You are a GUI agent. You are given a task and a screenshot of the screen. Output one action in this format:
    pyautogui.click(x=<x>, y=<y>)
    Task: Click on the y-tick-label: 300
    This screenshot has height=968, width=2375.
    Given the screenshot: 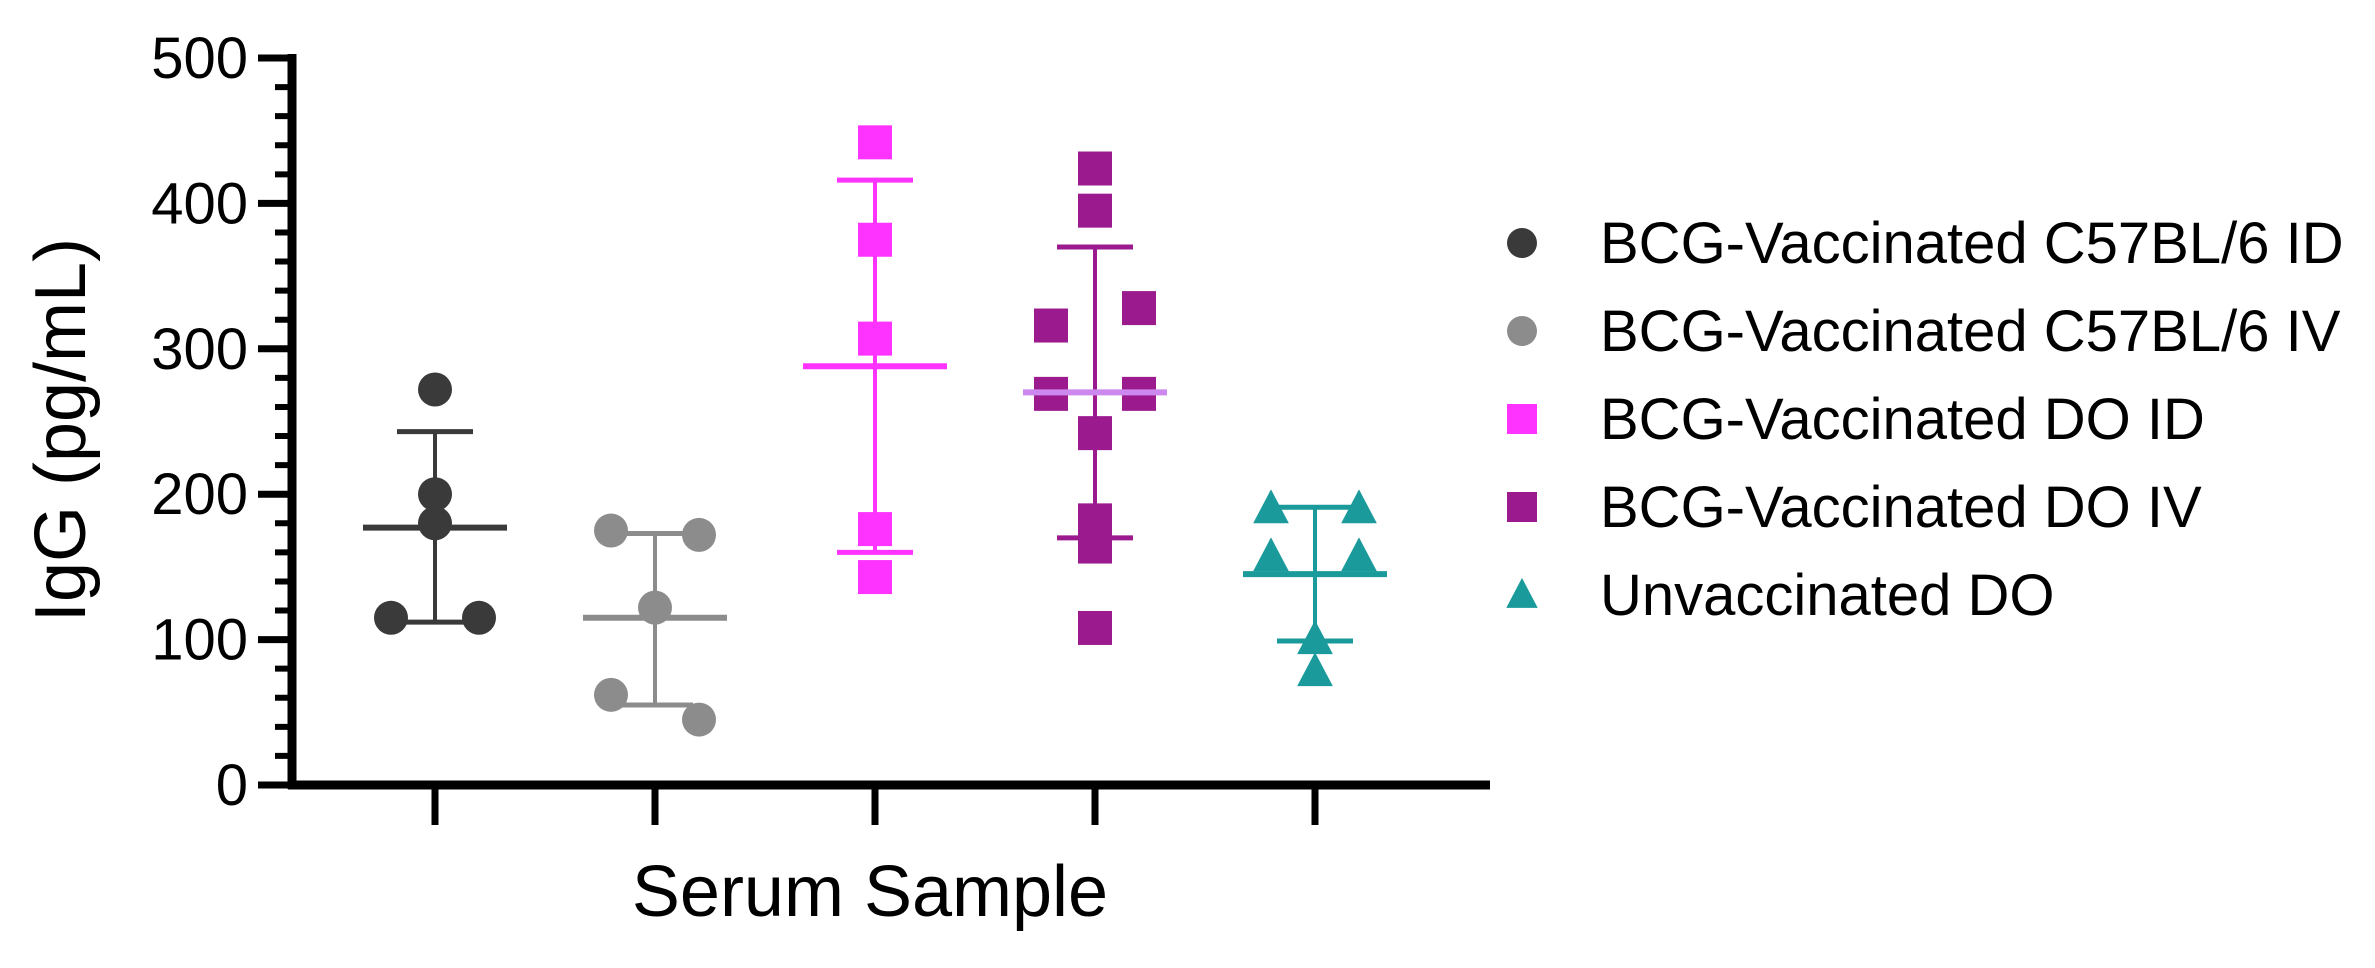 What is the action you would take?
    pyautogui.click(x=199, y=349)
    